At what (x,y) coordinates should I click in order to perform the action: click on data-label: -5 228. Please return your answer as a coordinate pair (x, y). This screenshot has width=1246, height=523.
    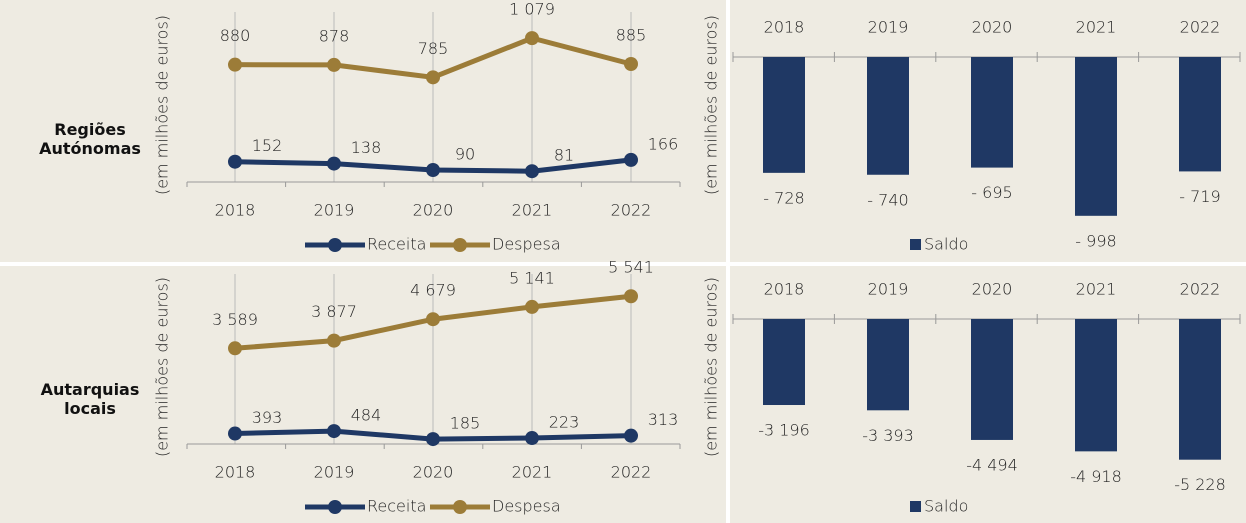
    Looking at the image, I should click on (1200, 484).